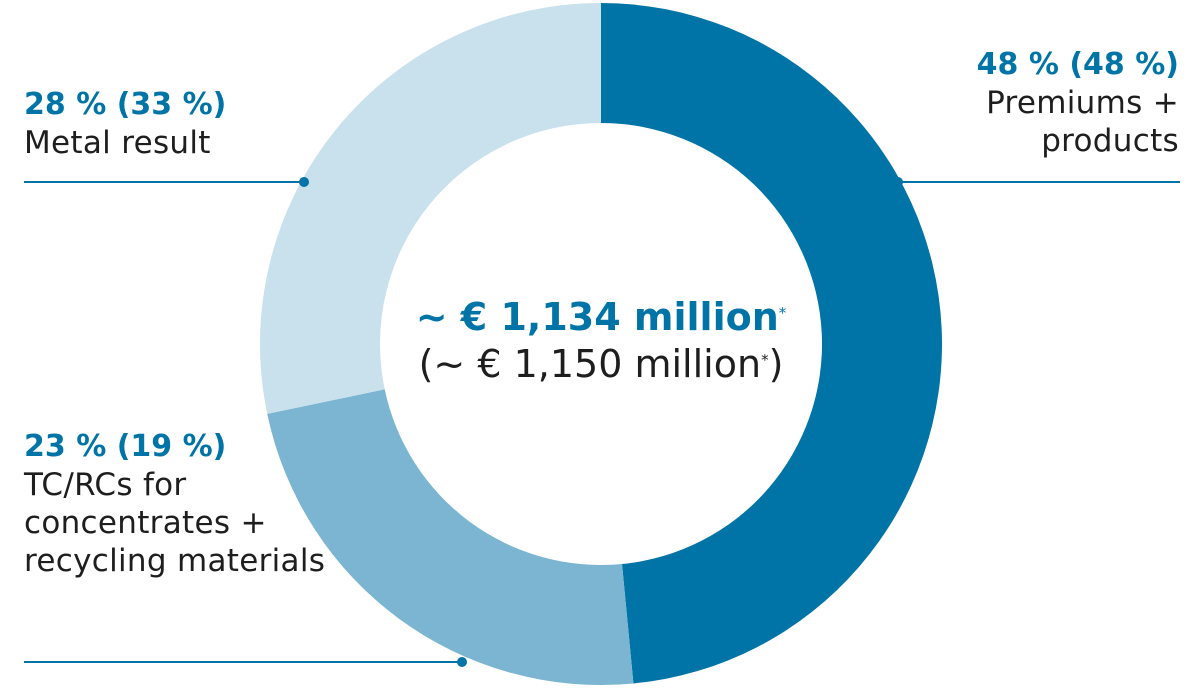  Describe the element at coordinates (1077, 64) in the screenshot. I see `slice-pct-premiums: 48 % (48 %)` at that location.